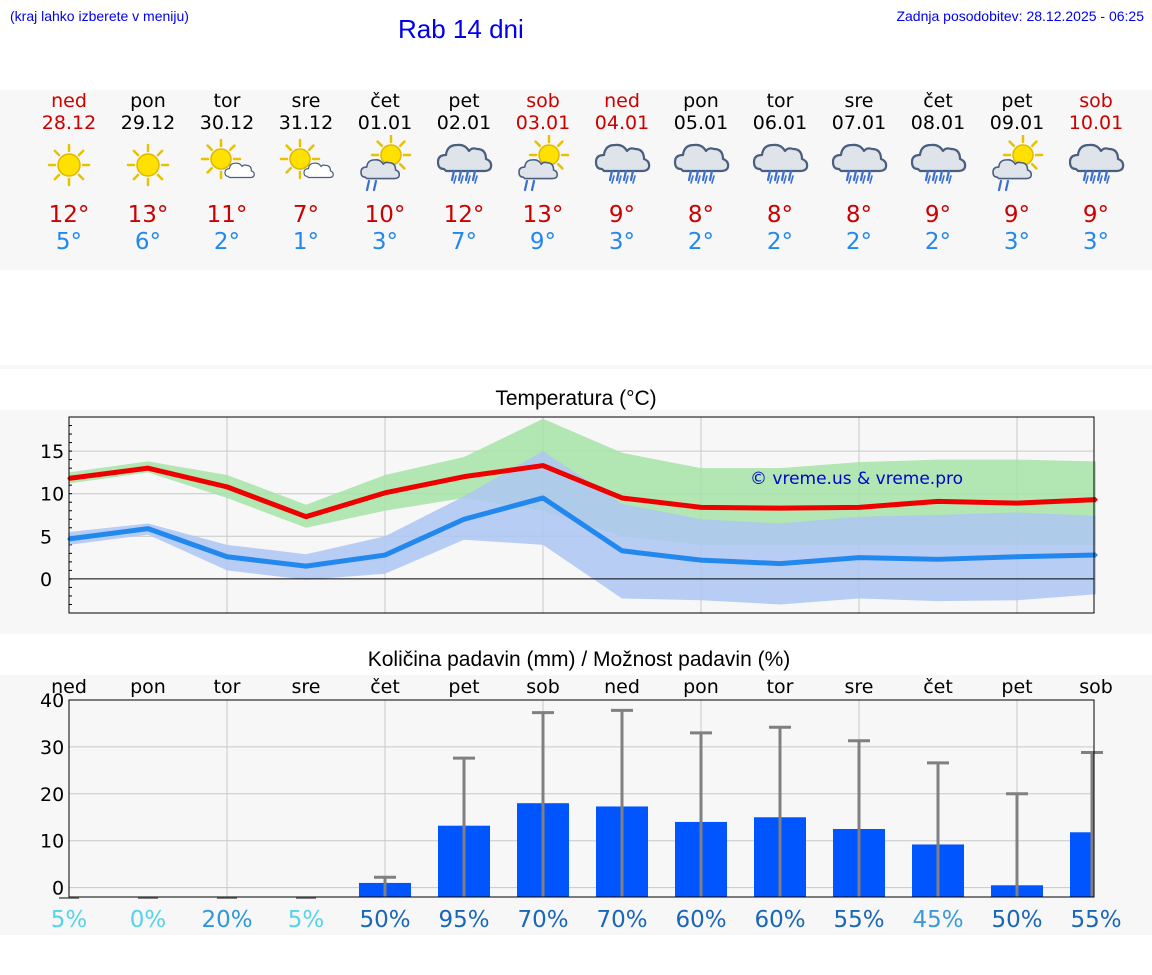 This screenshot has width=1152, height=975. Describe the element at coordinates (622, 123) in the screenshot. I see `day-date: 04.01` at that location.